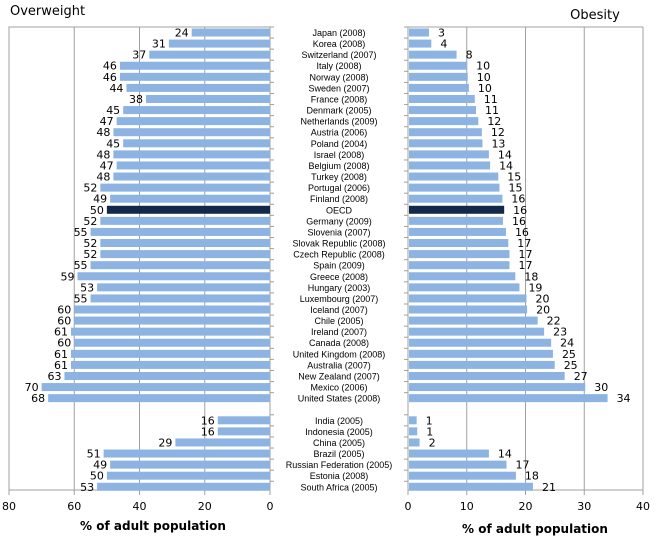 The width and height of the screenshot is (657, 540). What do you see at coordinates (100, 199) in the screenshot?
I see `overweight-data-label: 49` at bounding box center [100, 199].